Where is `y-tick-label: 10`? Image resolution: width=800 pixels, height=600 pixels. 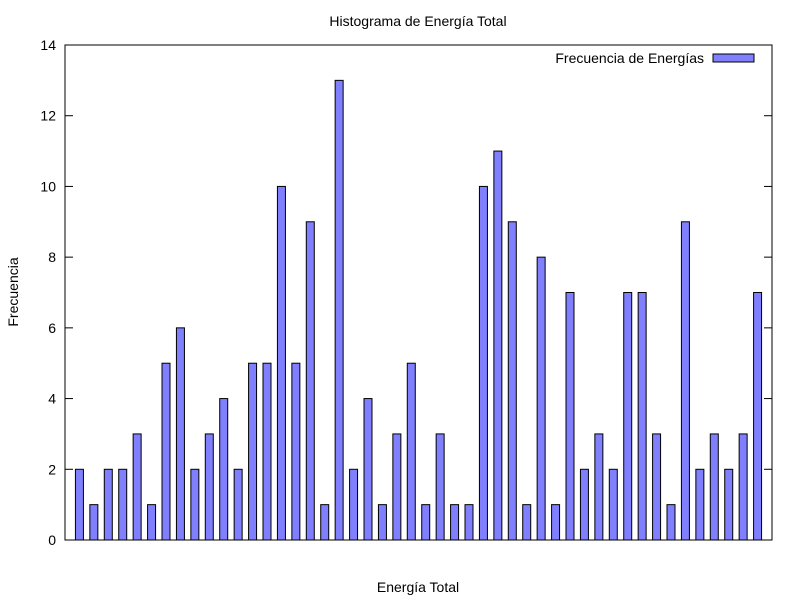
y-tick-label: 10 is located at coordinates (48, 186).